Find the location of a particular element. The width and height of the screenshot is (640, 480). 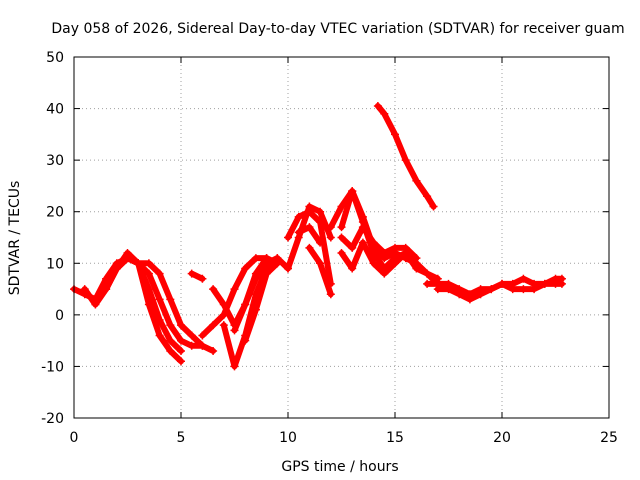

y-tick-label: -10 is located at coordinates (52, 367).